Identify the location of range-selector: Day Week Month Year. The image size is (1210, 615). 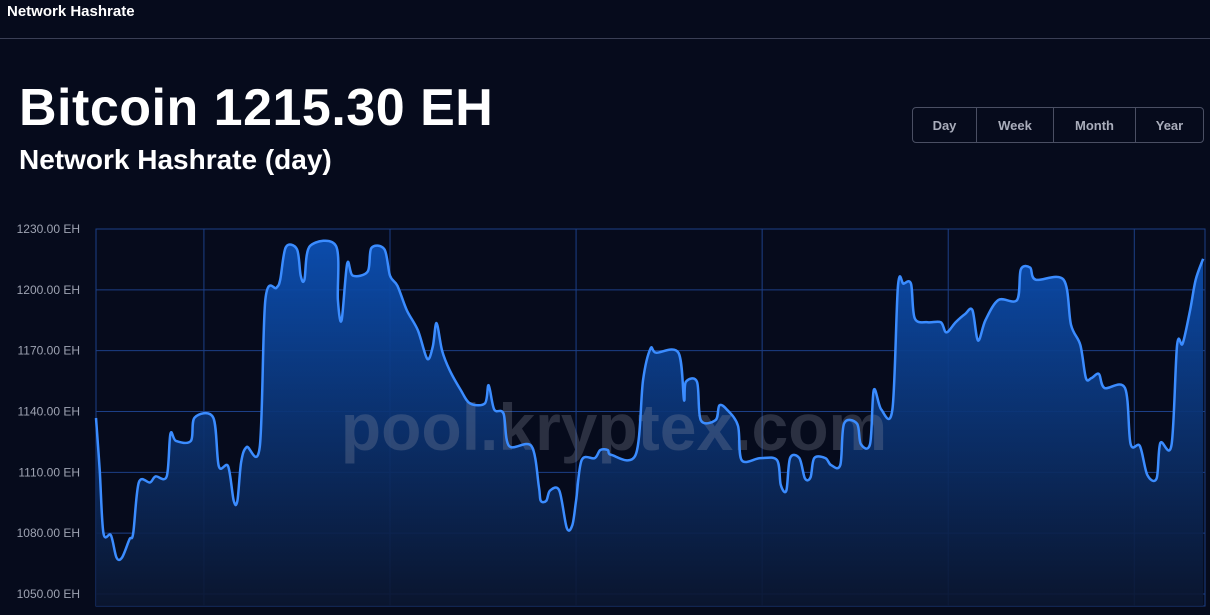
(1058, 125).